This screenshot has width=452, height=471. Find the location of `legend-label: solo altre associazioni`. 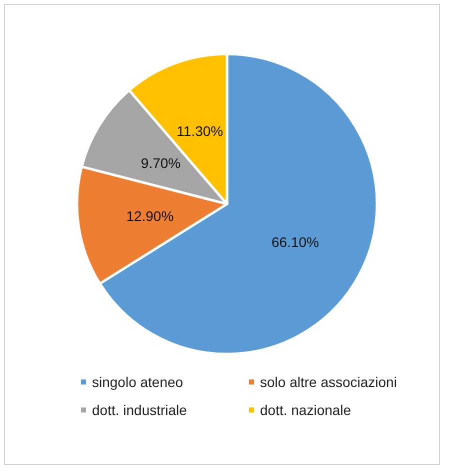

legend-label: solo altre associazioni is located at coordinates (328, 382).